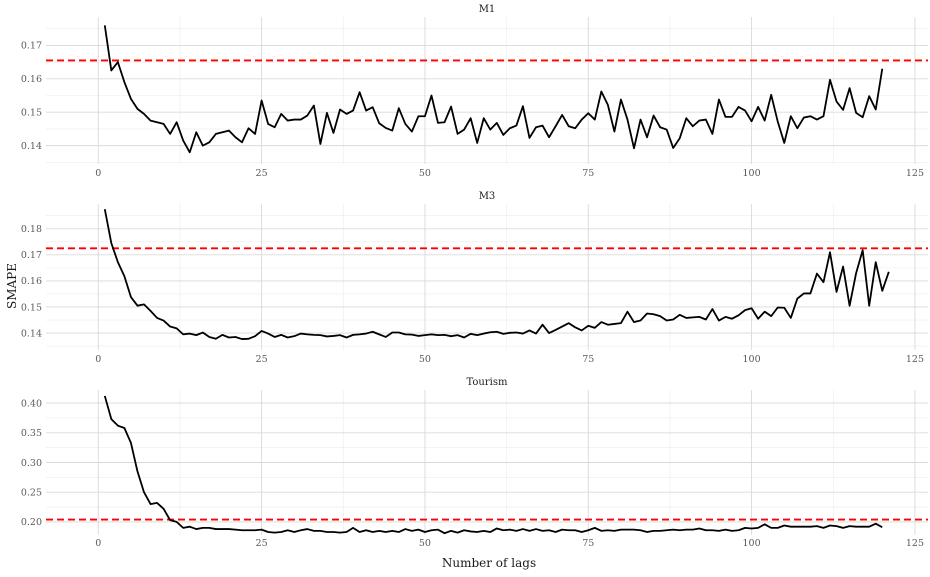 Image resolution: width=930 pixels, height=577 pixels. Describe the element at coordinates (31, 403) in the screenshot. I see `y-tick-label: 0.40` at that location.